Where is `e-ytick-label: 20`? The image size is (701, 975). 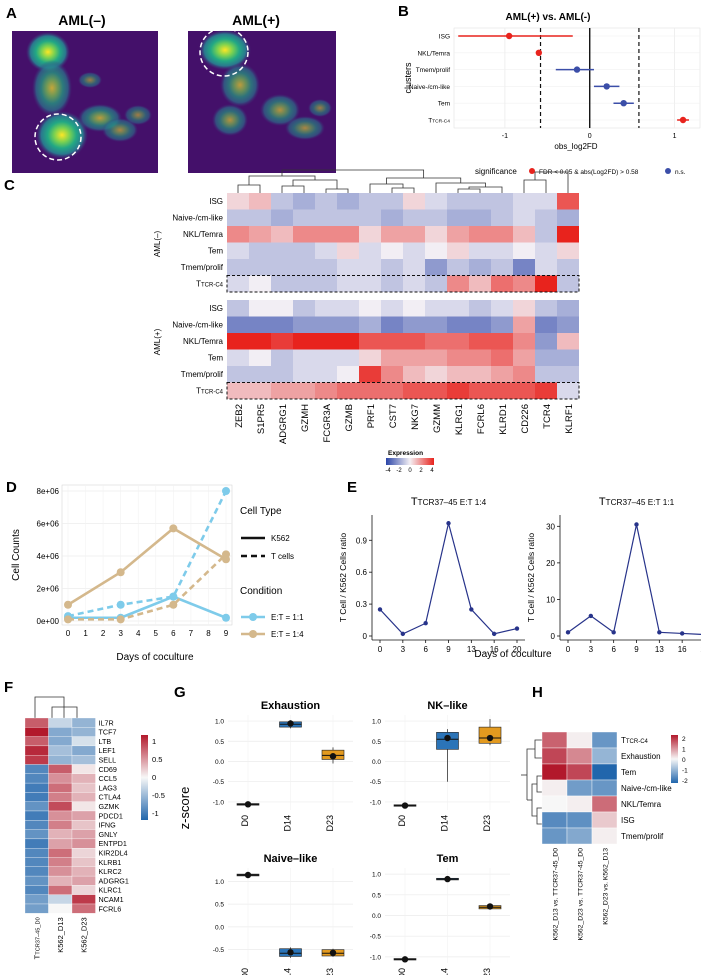 e-ytick-label: 20 is located at coordinates (550, 563).